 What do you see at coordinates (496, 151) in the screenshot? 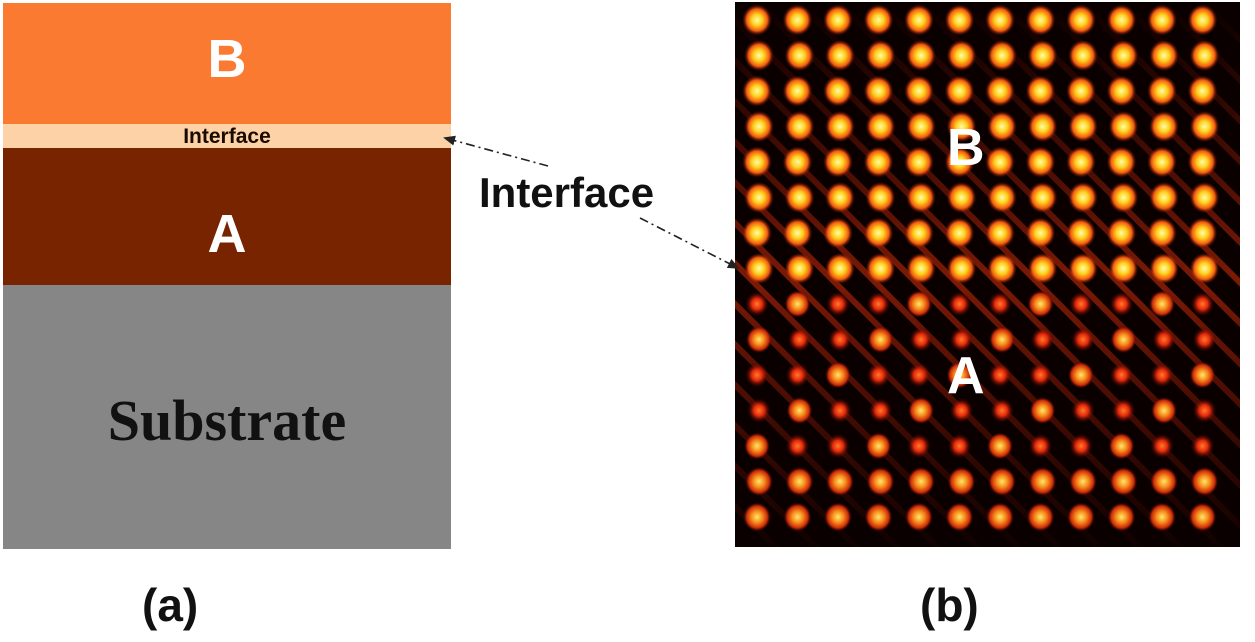
I see `arrow-to-schematic-interface` at bounding box center [496, 151].